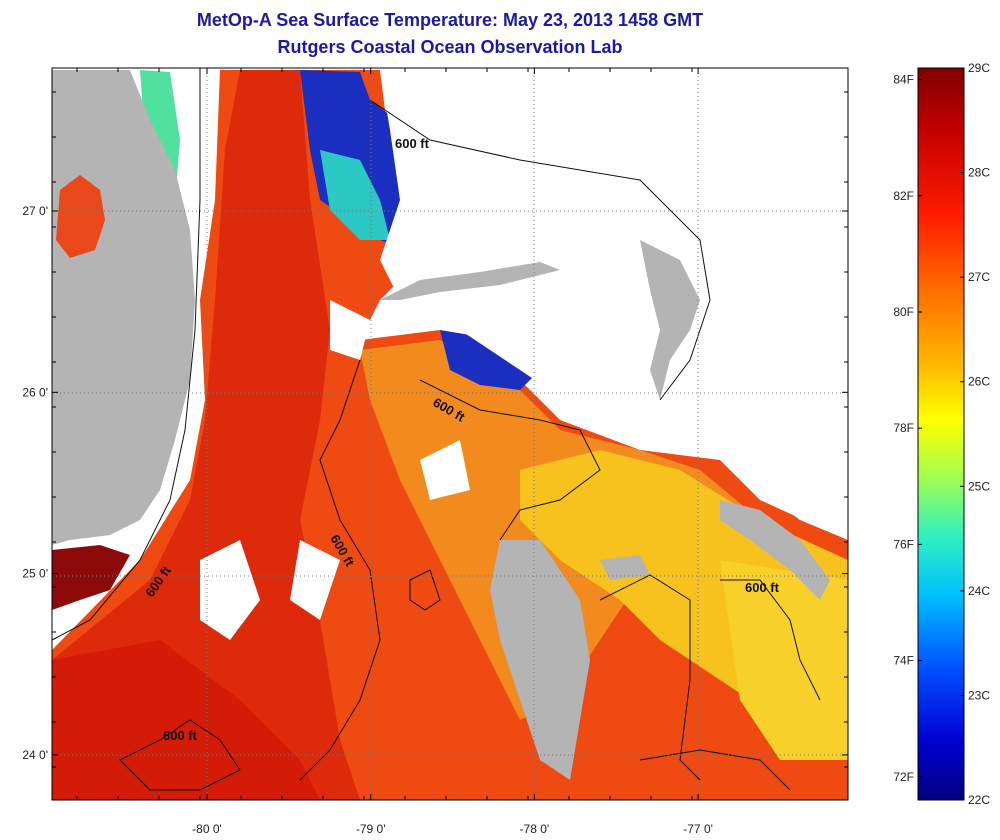 Image resolution: width=1000 pixels, height=840 pixels. Describe the element at coordinates (335, 470) in the screenshot. I see `no-data-patches` at that location.